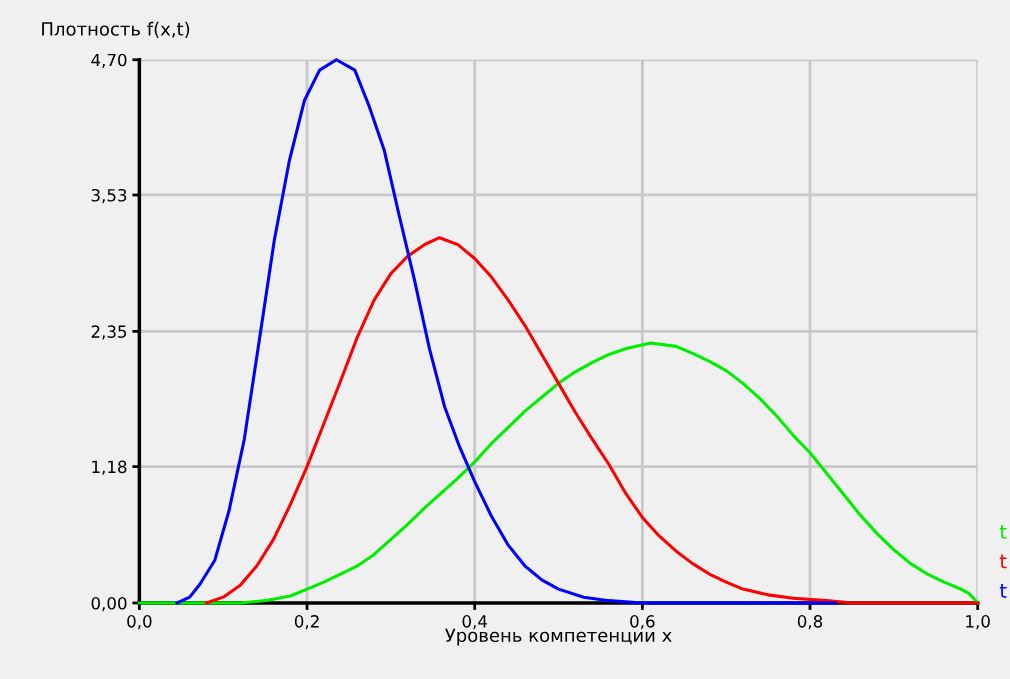 This screenshot has width=1010, height=679. I want to click on x-tick-label: 0,6, so click(642, 622).